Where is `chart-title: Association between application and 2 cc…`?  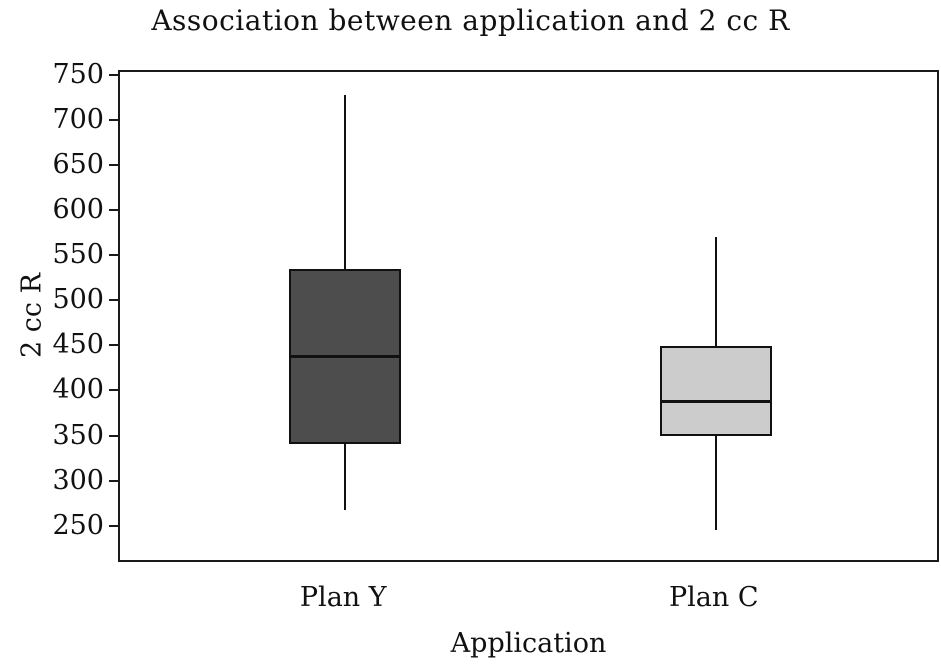
chart-title: Association between application and 2 cc… is located at coordinates (470, 20).